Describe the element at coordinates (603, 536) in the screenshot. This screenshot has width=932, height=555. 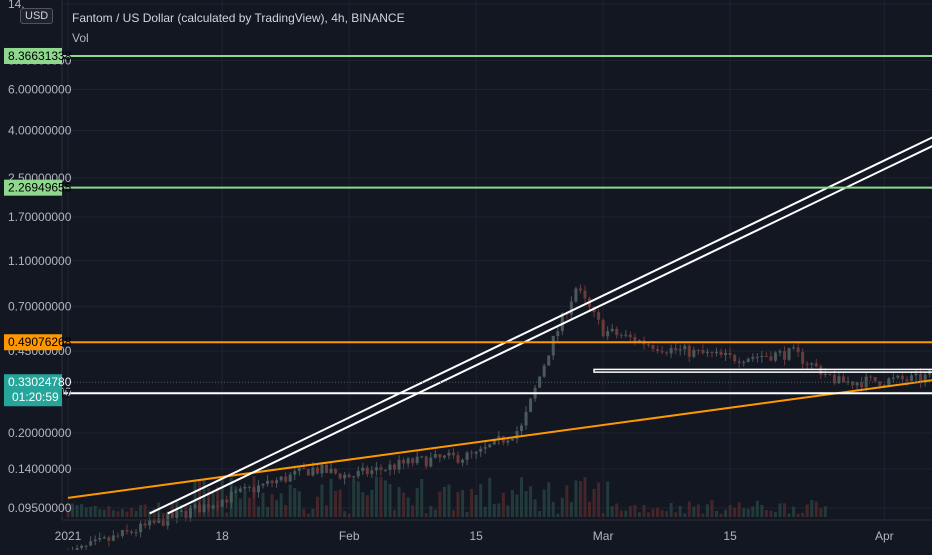
I see `time-tick-label: Mar` at that location.